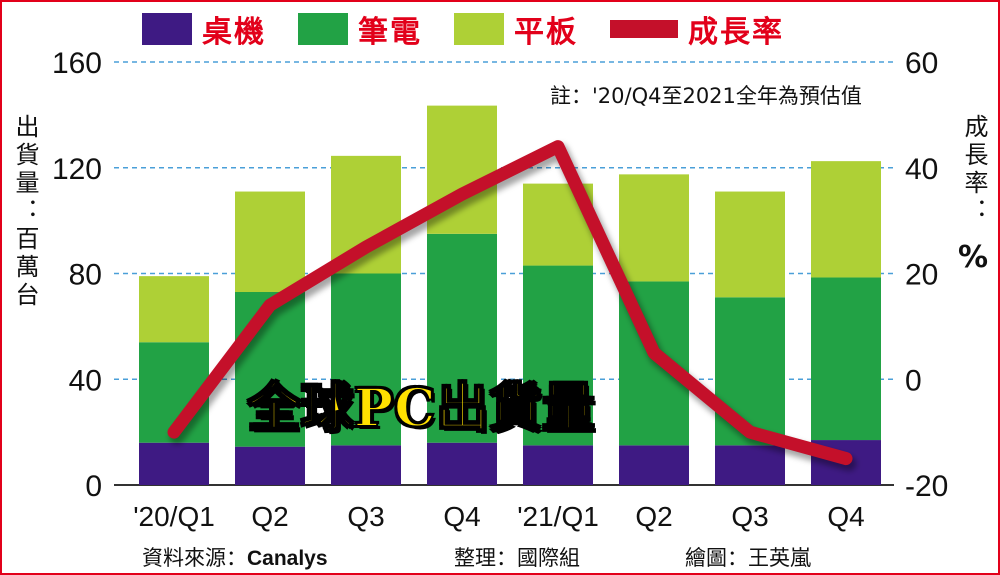  I want to click on legend-swatch-growth, so click(644, 29).